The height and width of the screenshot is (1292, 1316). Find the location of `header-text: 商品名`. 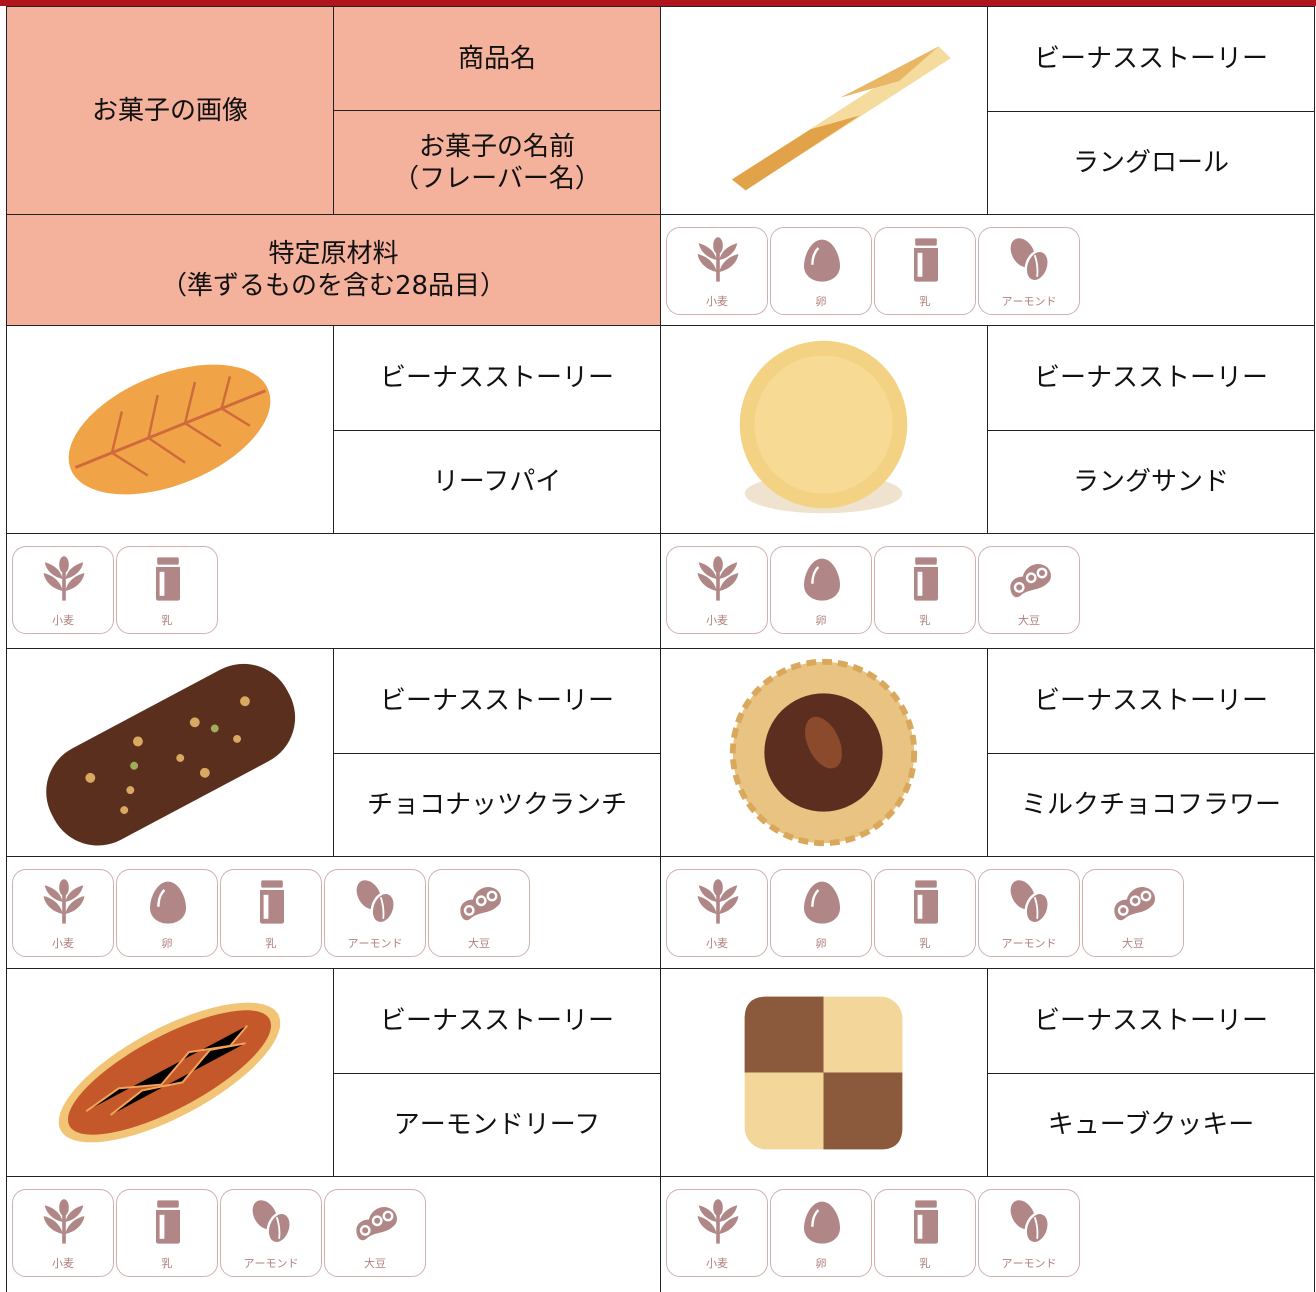

header-text: 商品名 is located at coordinates (496, 58).